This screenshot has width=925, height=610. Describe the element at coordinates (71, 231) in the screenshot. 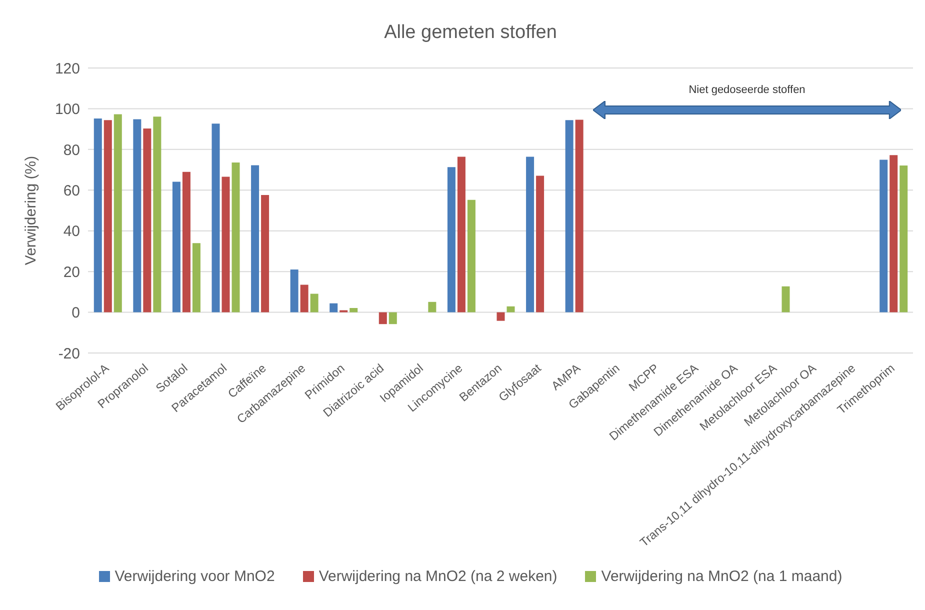

I see `y-tick-label: 40` at that location.